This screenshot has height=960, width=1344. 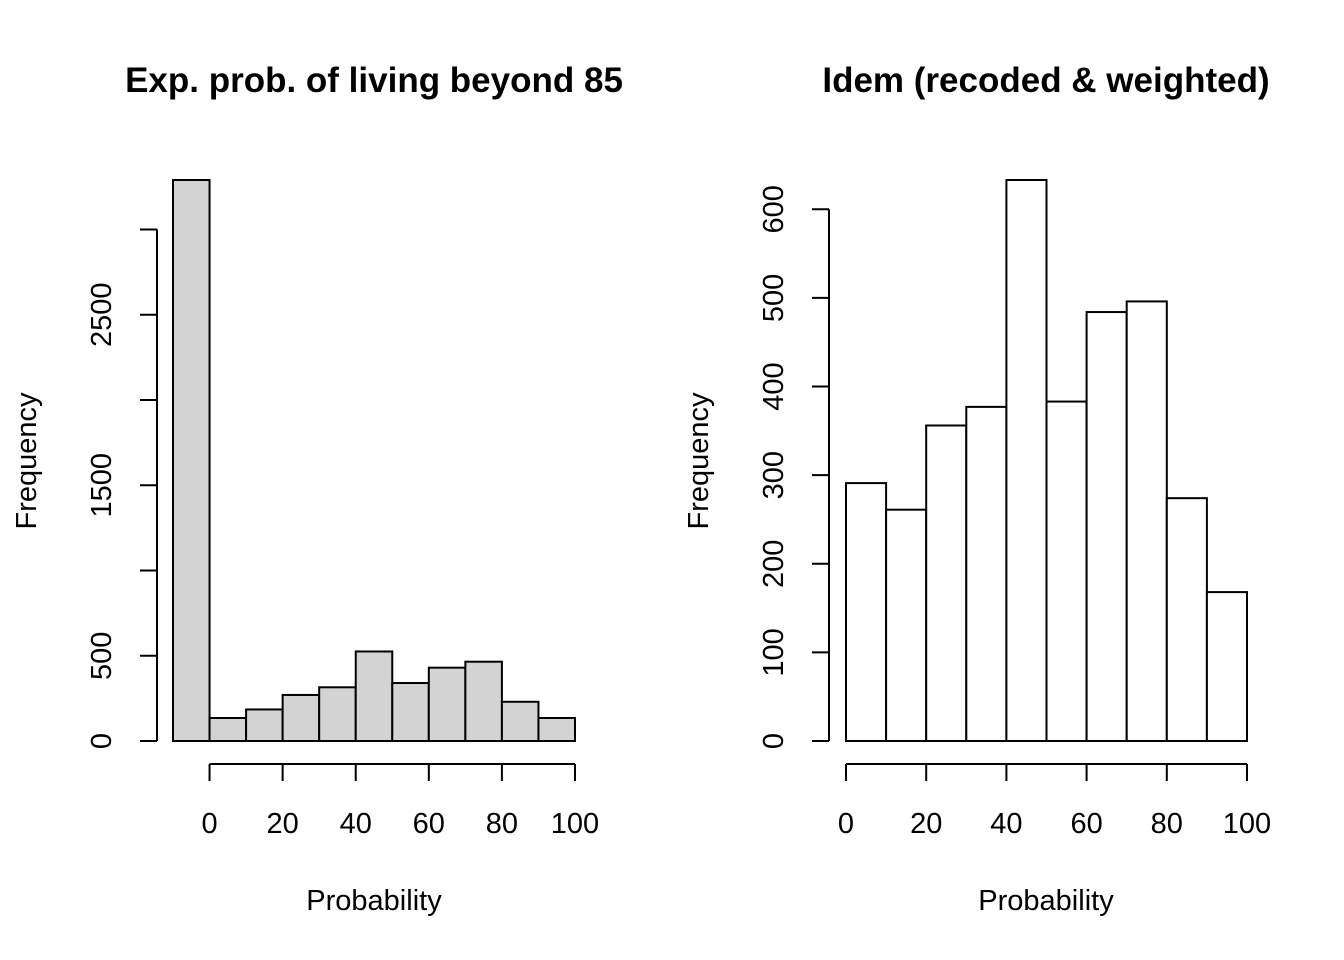 What do you see at coordinates (102, 741) in the screenshot?
I see `left-y-tick-label: 0` at bounding box center [102, 741].